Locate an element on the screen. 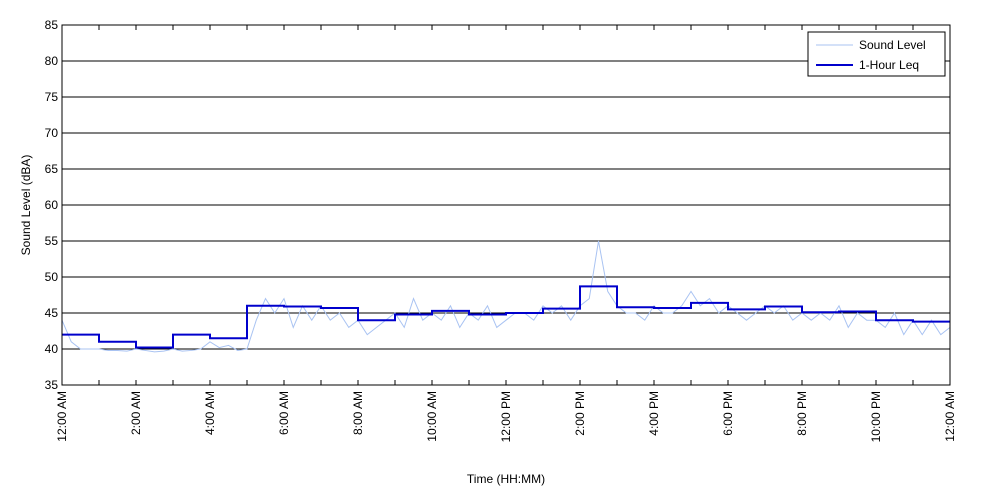 The height and width of the screenshot is (500, 1000). legend-label-sound-level: Sound Level is located at coordinates (892, 45).